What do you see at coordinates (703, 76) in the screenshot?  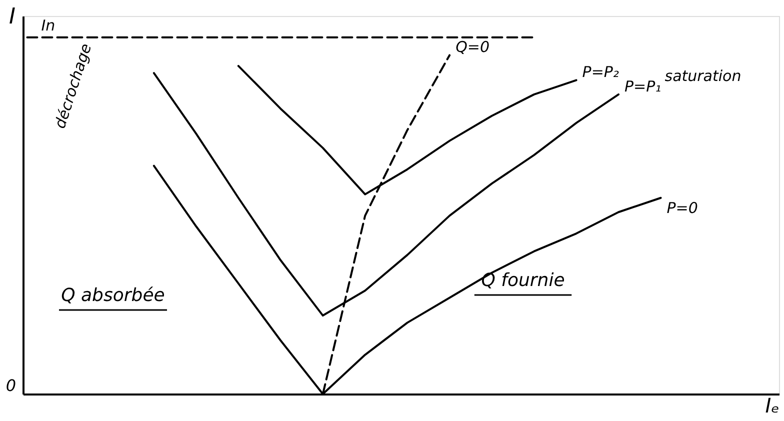 I see `annotation: saturation` at bounding box center [703, 76].